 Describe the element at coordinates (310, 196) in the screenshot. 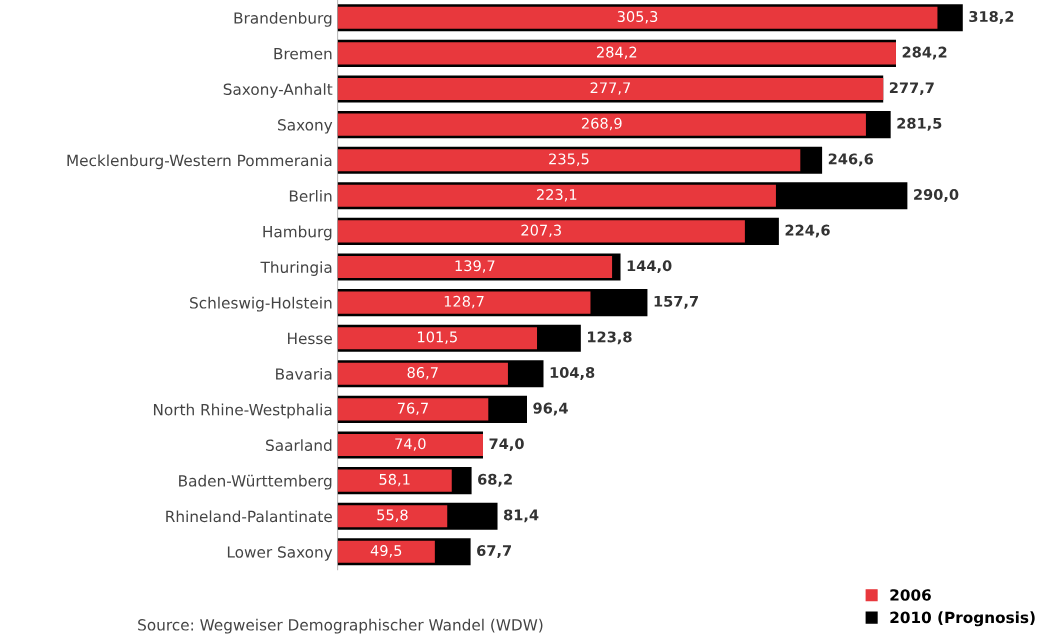

I see `y-tick-label: Berlin` at that location.